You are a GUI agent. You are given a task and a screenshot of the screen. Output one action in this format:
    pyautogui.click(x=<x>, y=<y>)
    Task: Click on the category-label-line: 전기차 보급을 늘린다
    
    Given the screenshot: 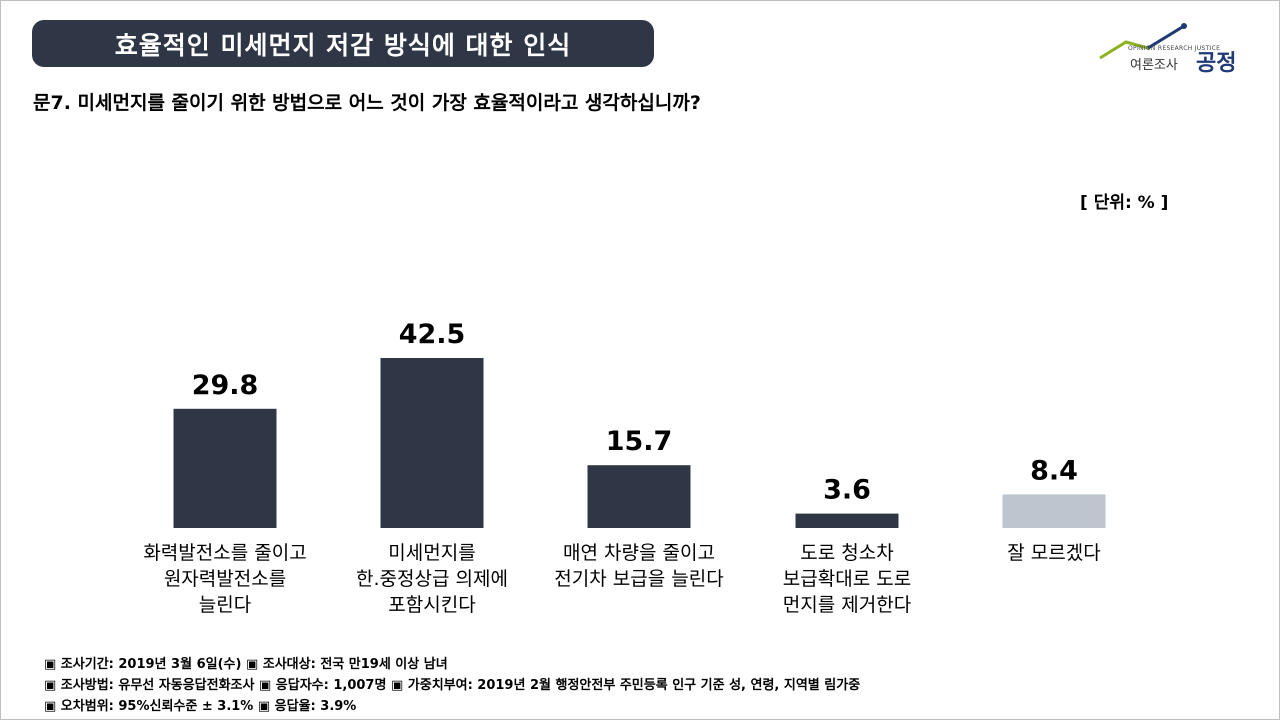 What is the action you would take?
    pyautogui.click(x=639, y=579)
    